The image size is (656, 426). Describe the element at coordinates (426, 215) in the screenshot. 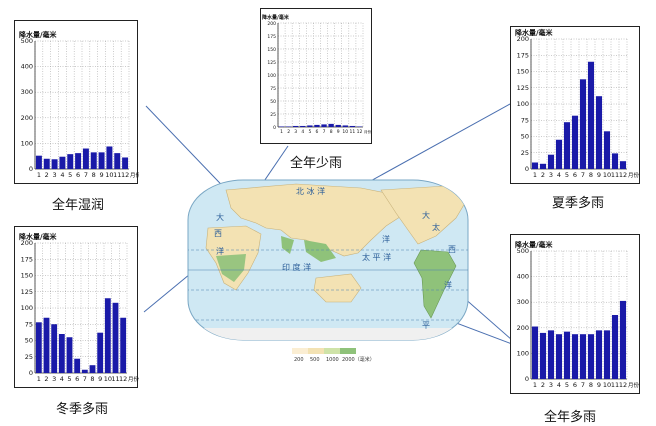

I see `map-label: 大` at that location.